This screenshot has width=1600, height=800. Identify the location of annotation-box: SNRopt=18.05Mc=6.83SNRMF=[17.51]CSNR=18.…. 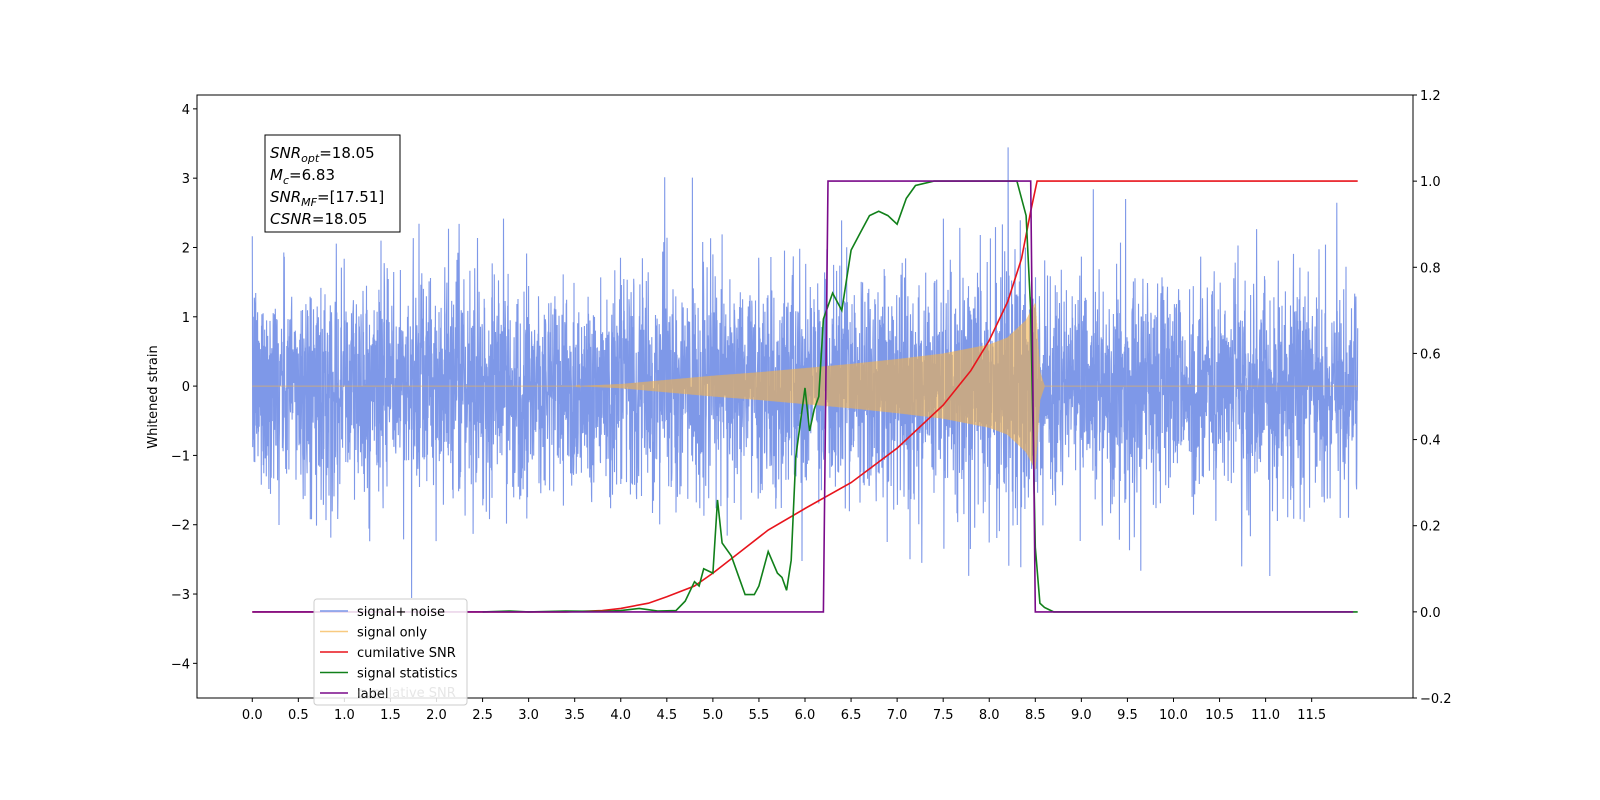
(332, 183).